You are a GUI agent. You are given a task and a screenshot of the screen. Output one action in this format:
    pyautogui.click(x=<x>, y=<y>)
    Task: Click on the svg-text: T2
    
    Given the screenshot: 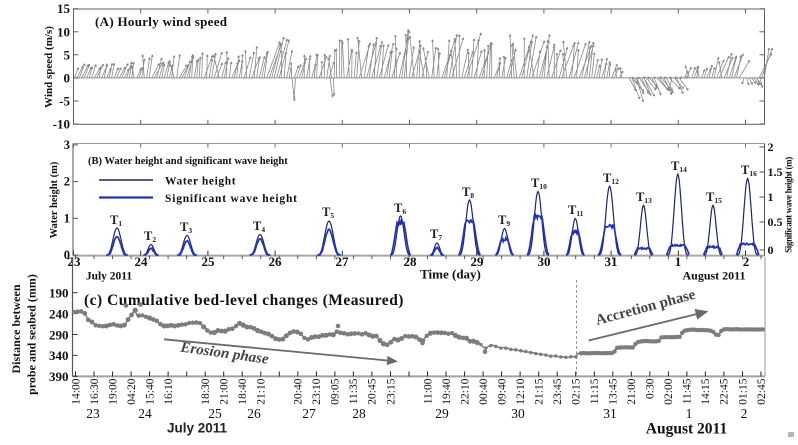 What is the action you would take?
    pyautogui.click(x=150, y=236)
    